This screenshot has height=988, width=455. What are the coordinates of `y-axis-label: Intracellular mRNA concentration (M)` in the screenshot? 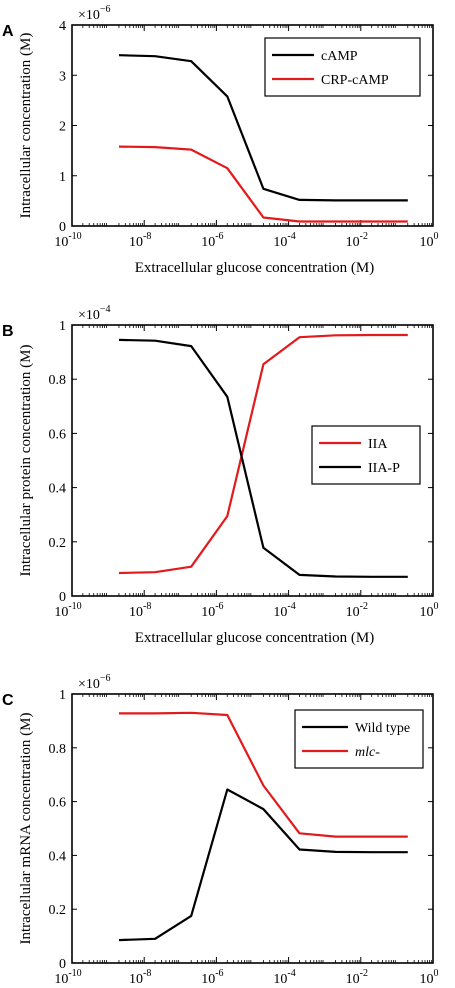 It's located at (26, 828).